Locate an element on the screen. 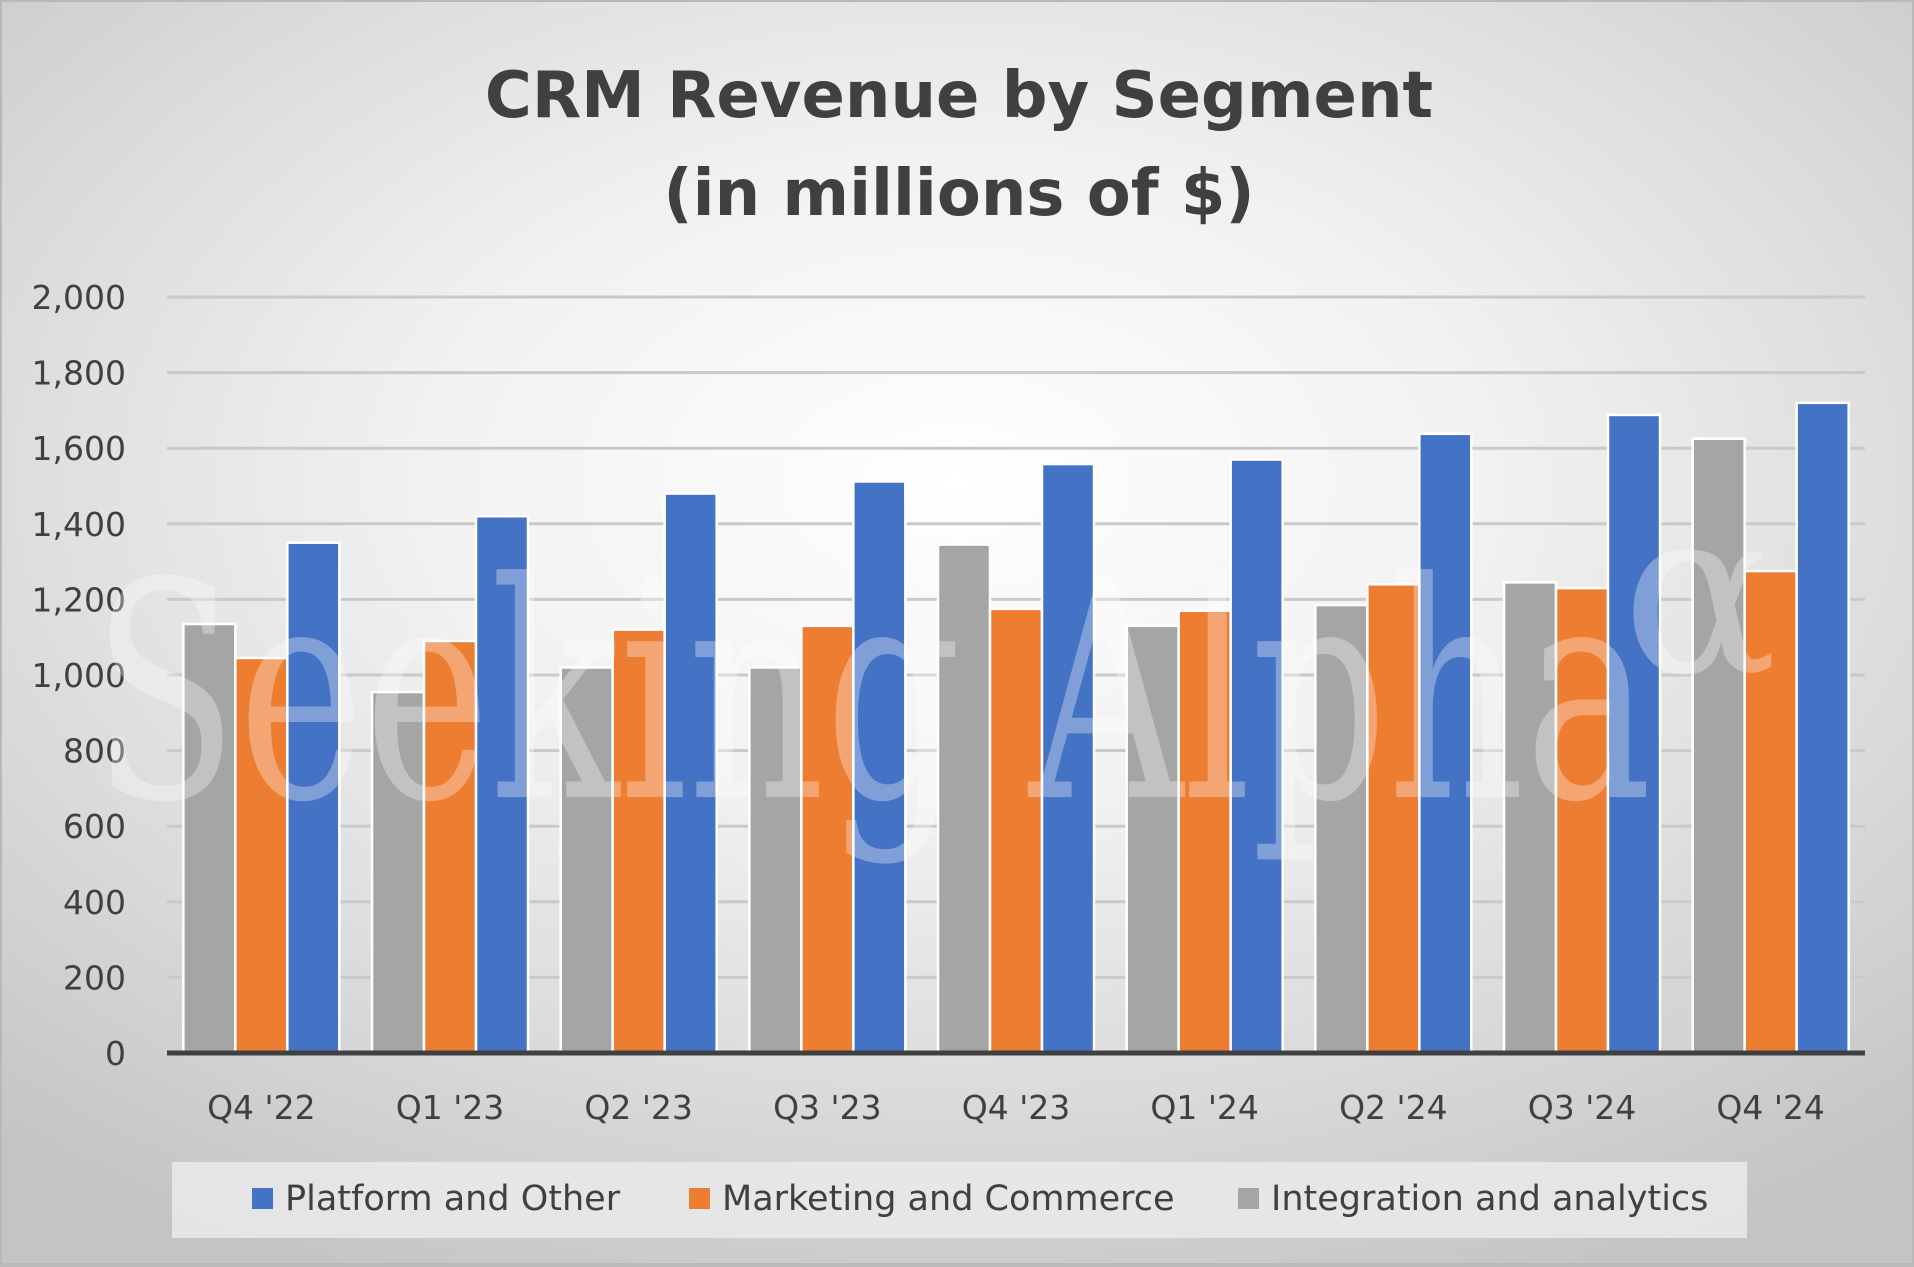 The image size is (1914, 1267). x-tick-label: Q4 '22 is located at coordinates (261, 1107).